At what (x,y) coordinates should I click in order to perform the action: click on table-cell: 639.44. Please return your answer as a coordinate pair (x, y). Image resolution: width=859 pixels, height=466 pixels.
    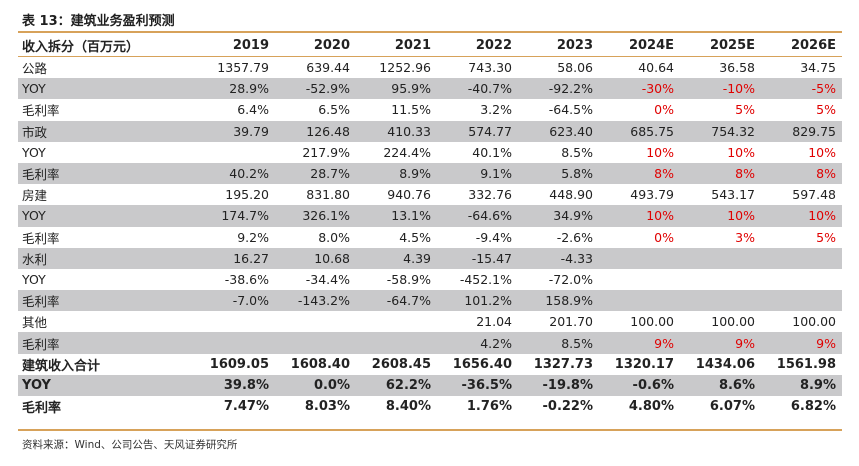
    Looking at the image, I should click on (328, 68).